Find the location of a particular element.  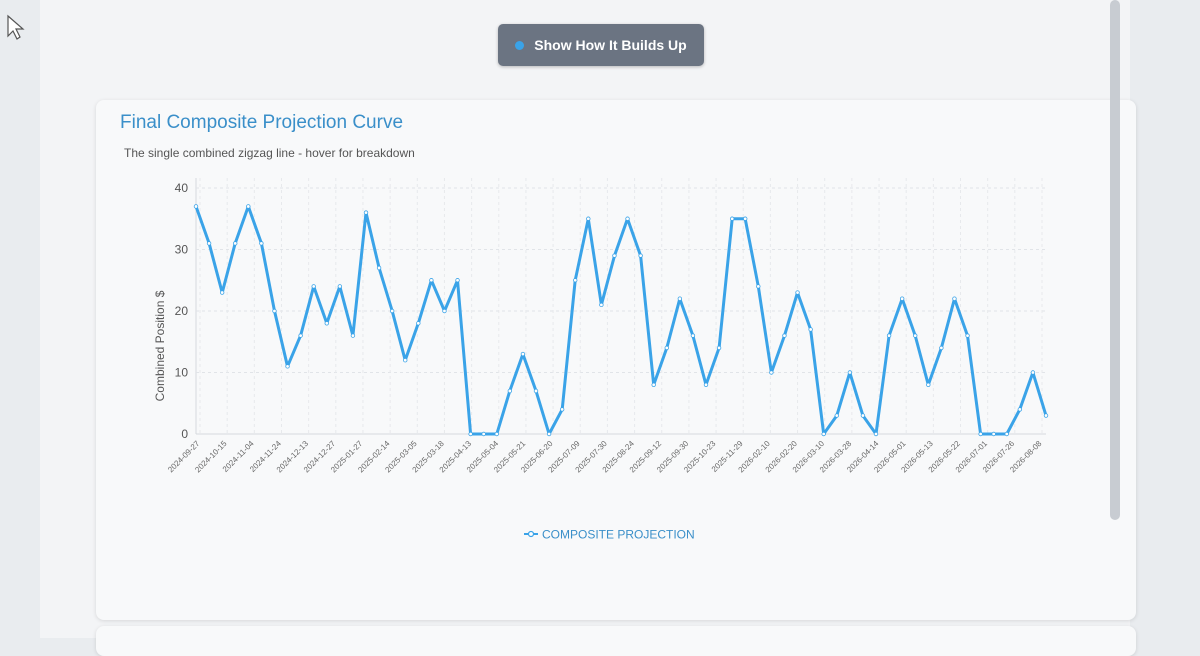

legend-label: COMPOSITE PROJECTION is located at coordinates (618, 535).